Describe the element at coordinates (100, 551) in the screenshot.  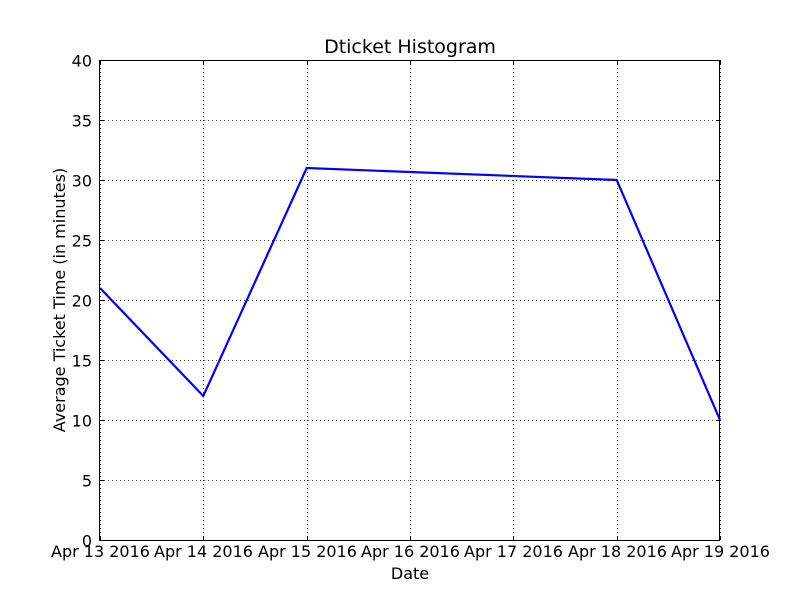
I see `x-tick-label: Apr 13 2016` at that location.